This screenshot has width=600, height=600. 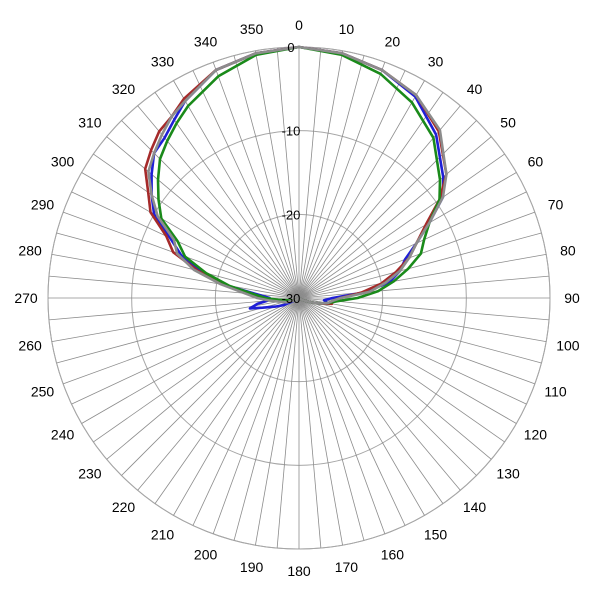 I want to click on angle-tick-label-190: 190, so click(x=252, y=567).